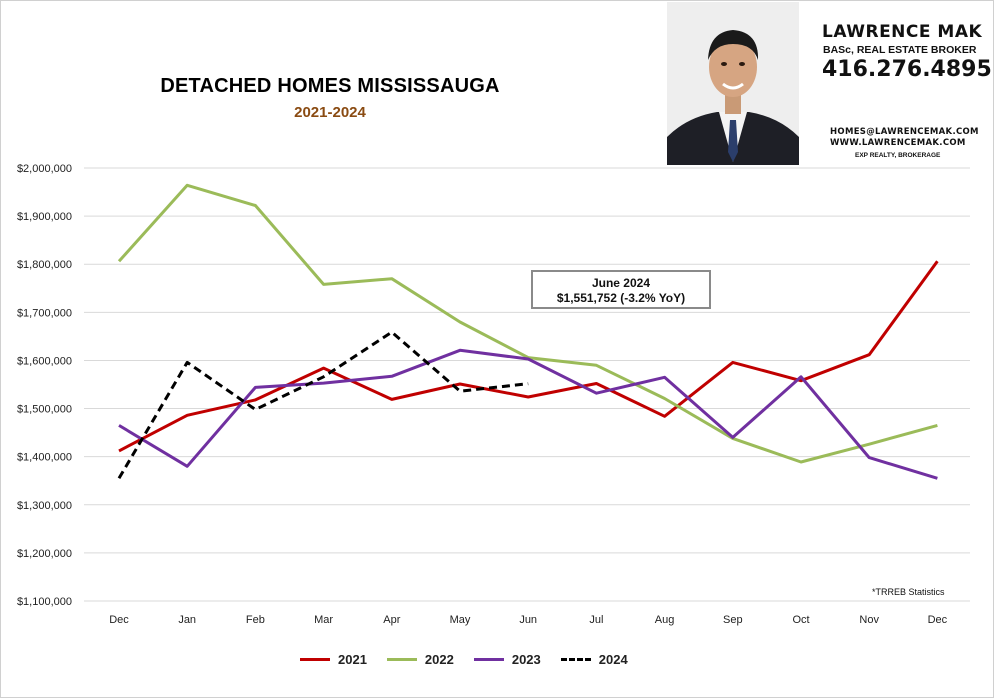 This screenshot has width=994, height=698. I want to click on x-tick-label: Mar, so click(323, 620).